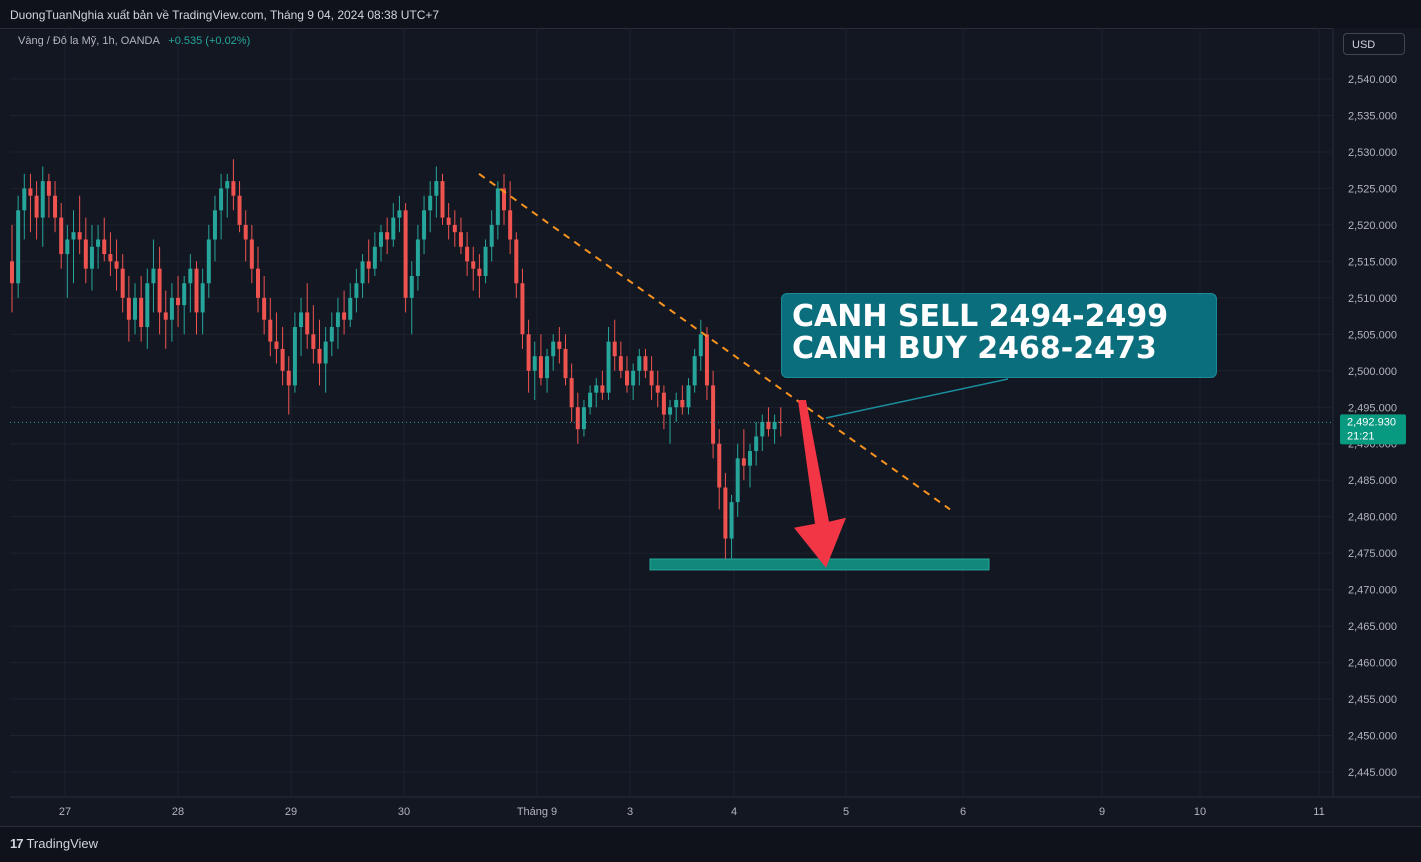 The height and width of the screenshot is (862, 1421). Describe the element at coordinates (1318, 812) in the screenshot. I see `x-tick-label: 11` at that location.